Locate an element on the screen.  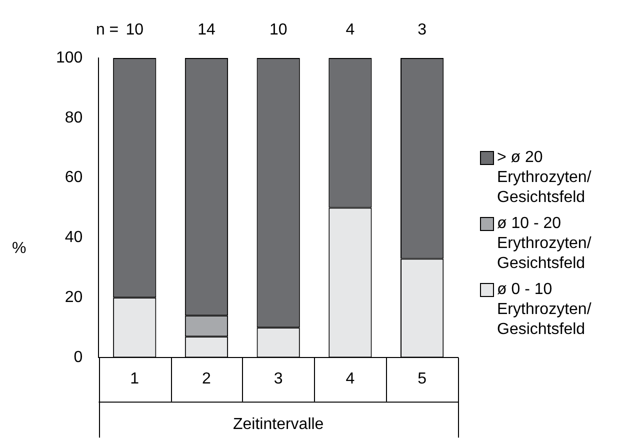
x-tick-label: 5 is located at coordinates (422, 379).